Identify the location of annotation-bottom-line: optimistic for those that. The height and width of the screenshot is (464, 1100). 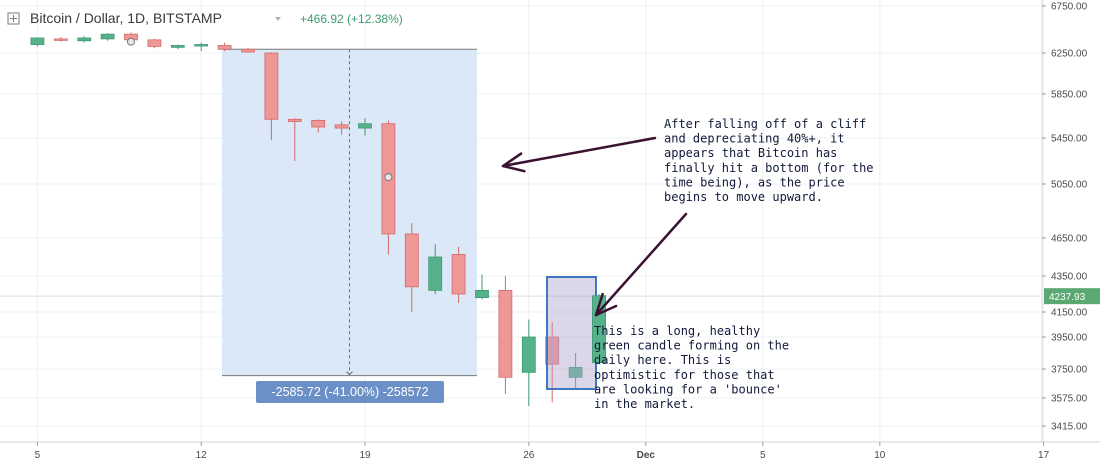
(684, 375).